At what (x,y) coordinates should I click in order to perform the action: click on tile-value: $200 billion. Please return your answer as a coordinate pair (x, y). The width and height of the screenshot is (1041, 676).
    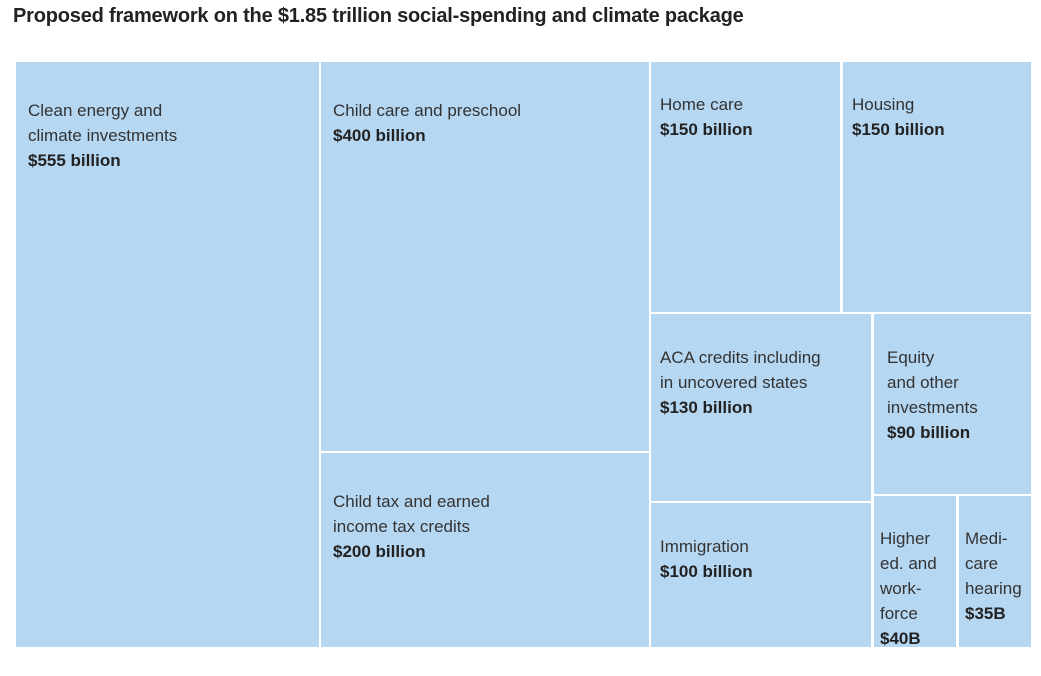
    Looking at the image, I should click on (379, 551).